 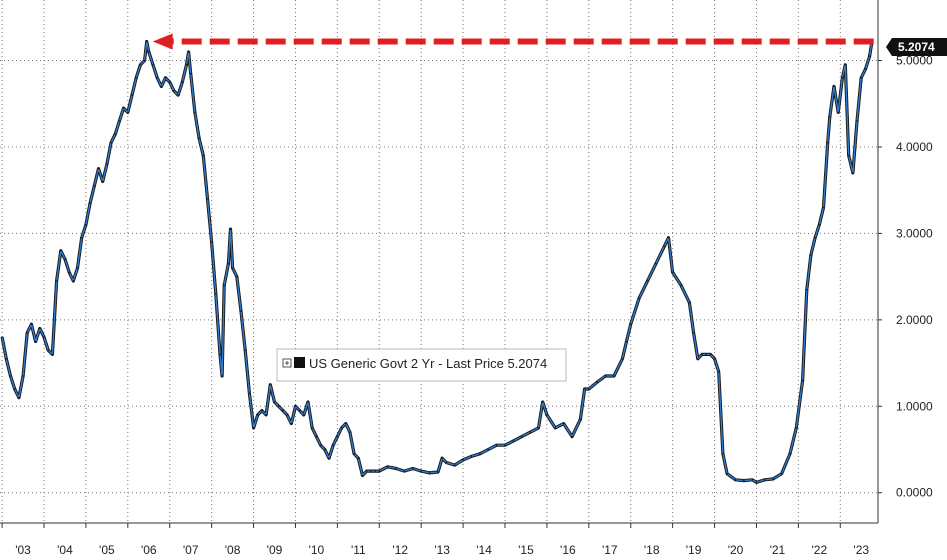 What do you see at coordinates (287, 363) in the screenshot?
I see `legend-toggle-icon` at bounding box center [287, 363].